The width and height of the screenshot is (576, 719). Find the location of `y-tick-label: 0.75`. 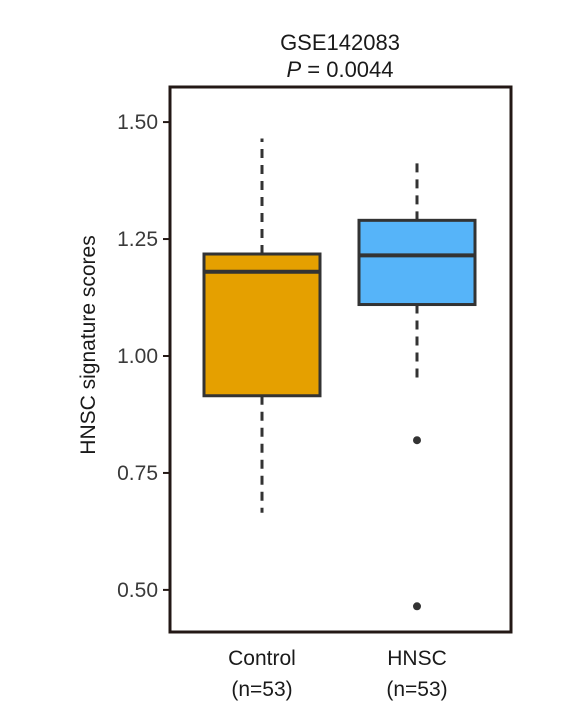

y-tick-label: 0.75 is located at coordinates (137, 473).